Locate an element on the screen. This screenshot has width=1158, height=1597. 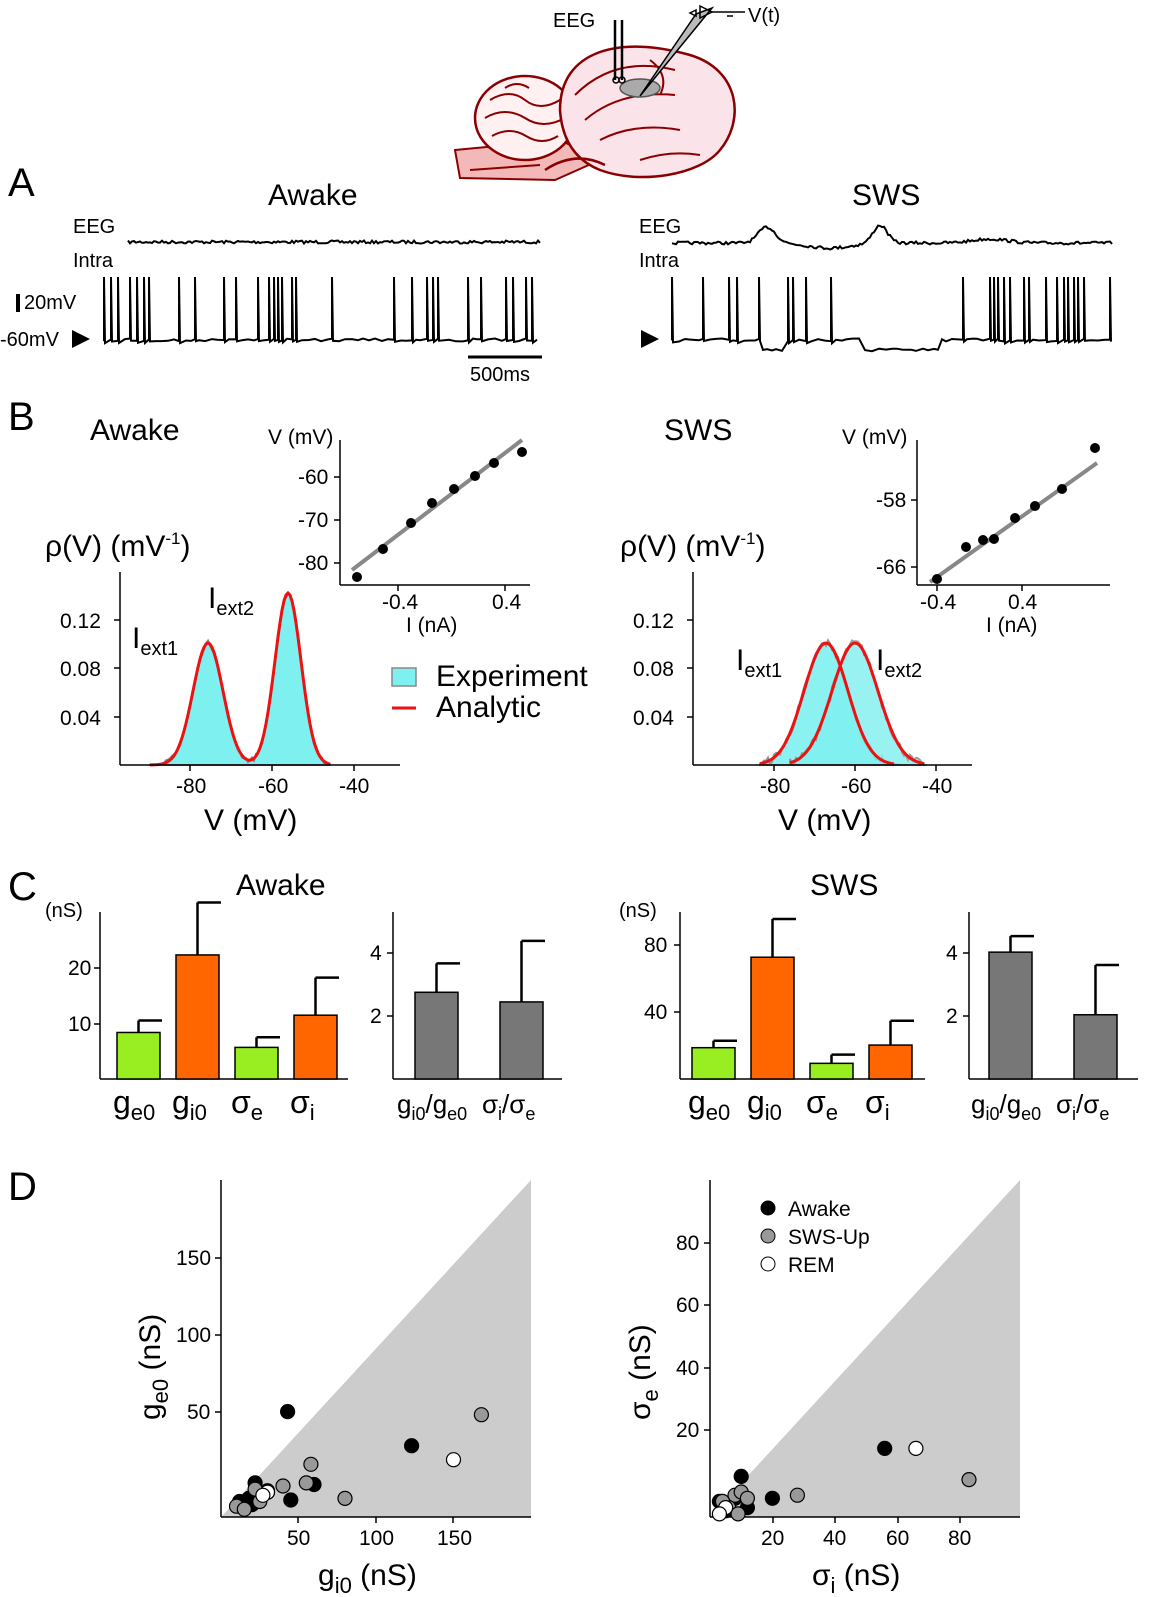
svg-text: 0.4 is located at coordinates (507, 602).